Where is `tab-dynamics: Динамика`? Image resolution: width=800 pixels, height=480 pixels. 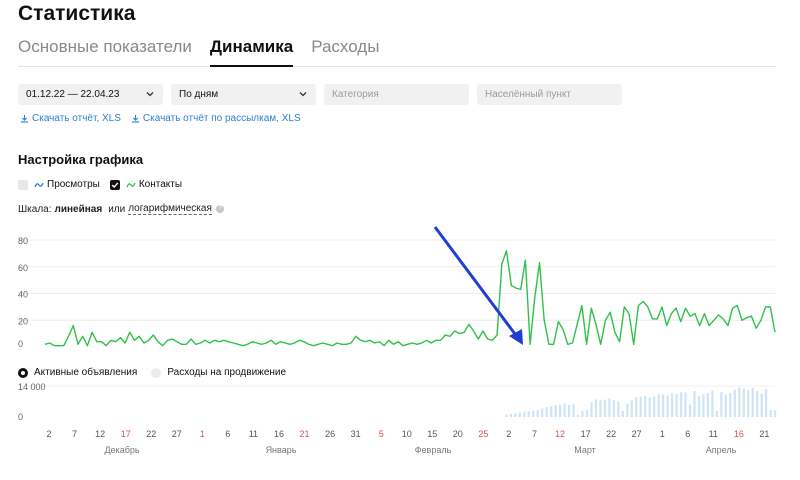 tab-dynamics: Динамика is located at coordinates (251, 51).